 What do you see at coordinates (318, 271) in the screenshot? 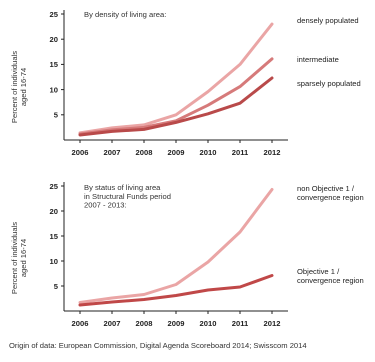
I see `series-label-line: Objective 1 /` at bounding box center [318, 271].